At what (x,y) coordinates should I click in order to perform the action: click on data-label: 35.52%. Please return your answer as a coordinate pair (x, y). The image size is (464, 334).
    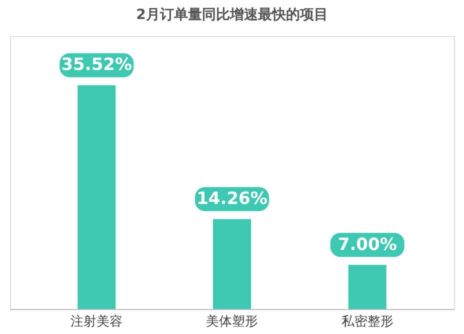
    Looking at the image, I should click on (96, 65).